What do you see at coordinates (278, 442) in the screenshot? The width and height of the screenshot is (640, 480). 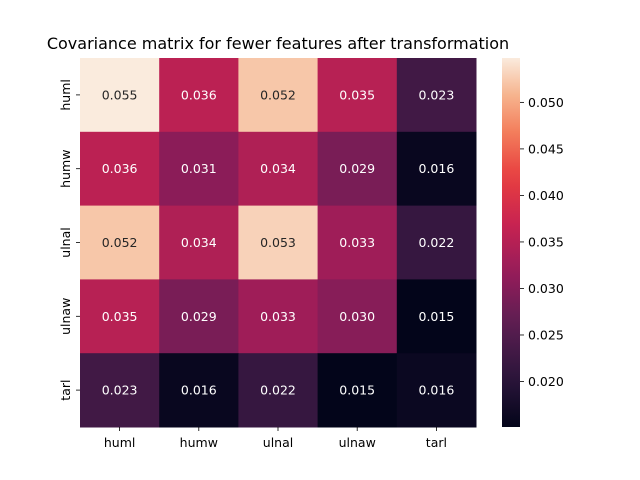 I see `x-tick-label: ulnal` at bounding box center [278, 442].